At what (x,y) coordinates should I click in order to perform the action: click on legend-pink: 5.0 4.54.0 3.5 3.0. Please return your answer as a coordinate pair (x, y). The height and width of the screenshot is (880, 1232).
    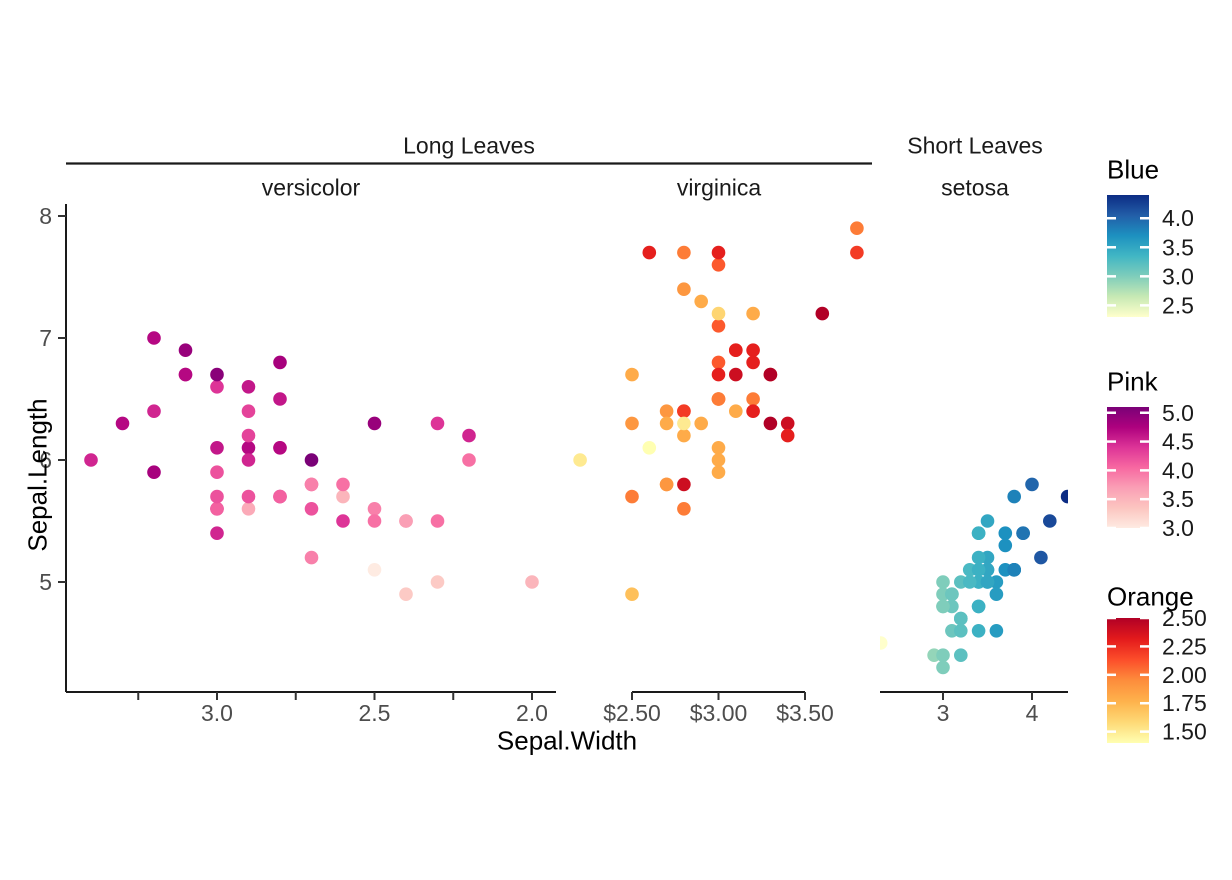
    Looking at the image, I should click on (1150, 470).